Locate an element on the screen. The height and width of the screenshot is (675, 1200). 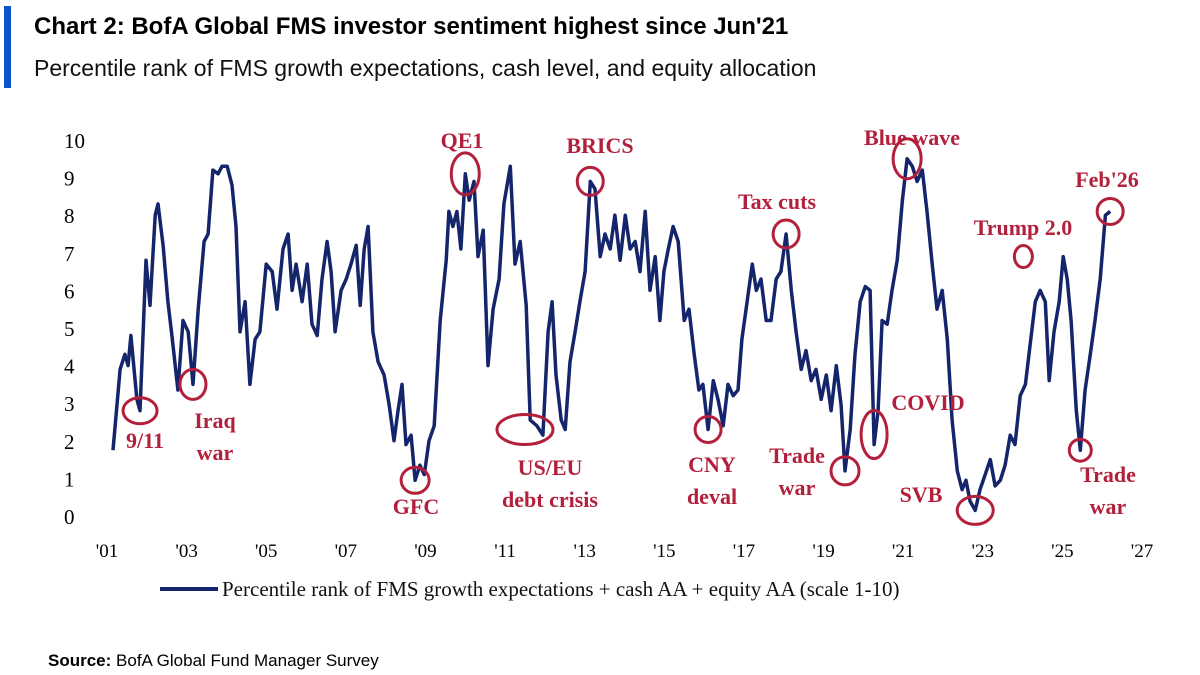
y-tick-label: 3 is located at coordinates (69, 404).